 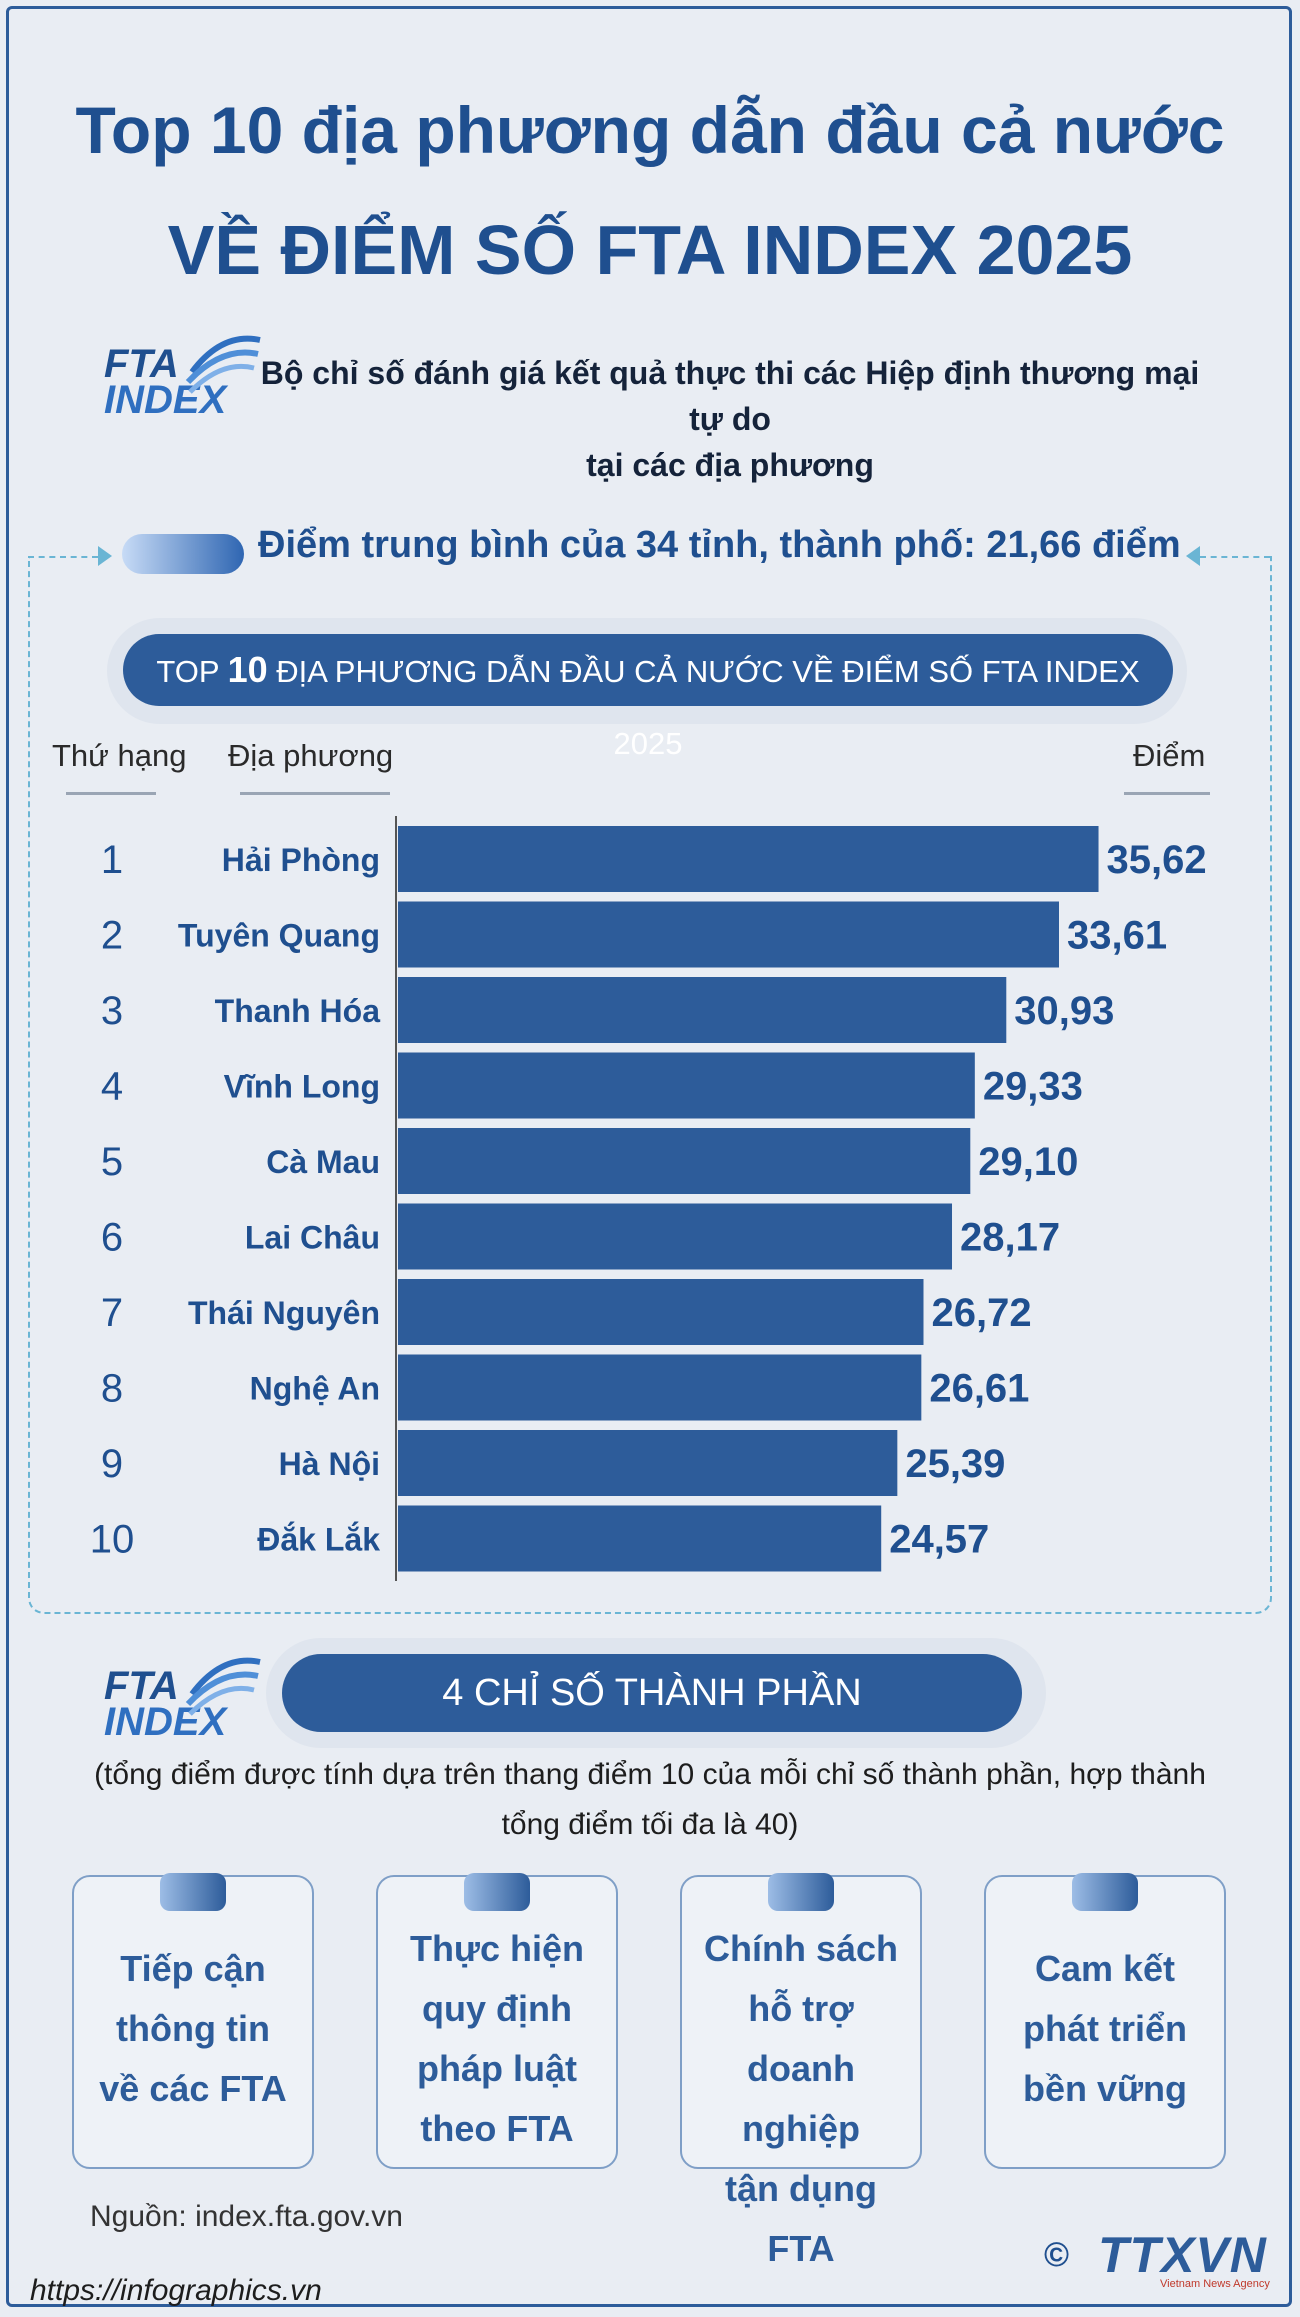 I want to click on source-text: Nguồn: index.fta.gov.vn, so click(x=246, y=2216).